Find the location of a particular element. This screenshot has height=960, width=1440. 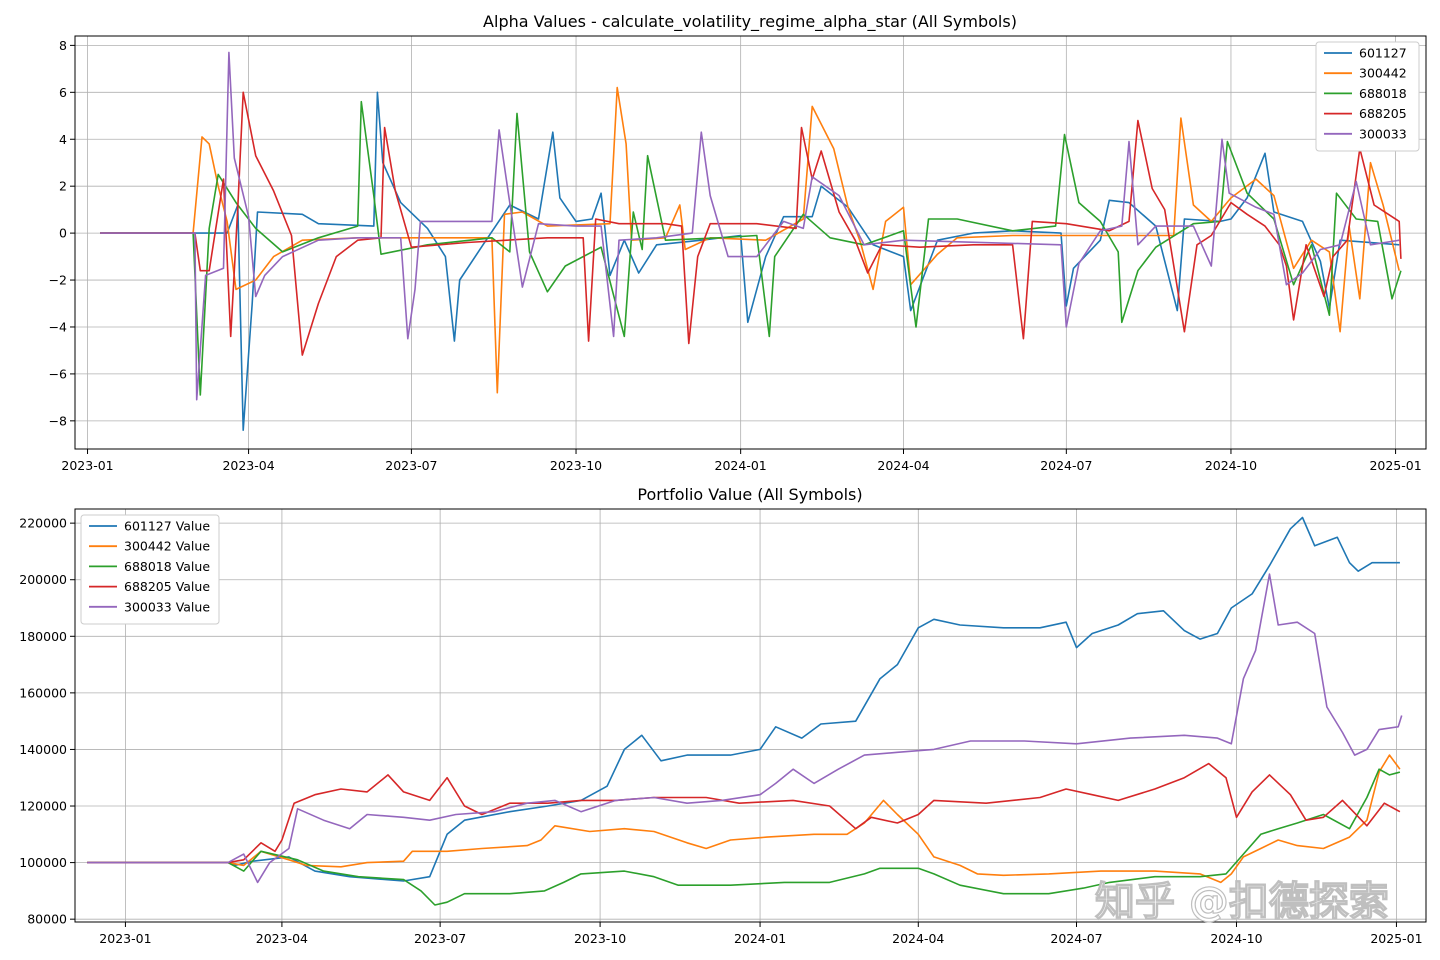

y-tick-label: 220000 is located at coordinates (43, 523).